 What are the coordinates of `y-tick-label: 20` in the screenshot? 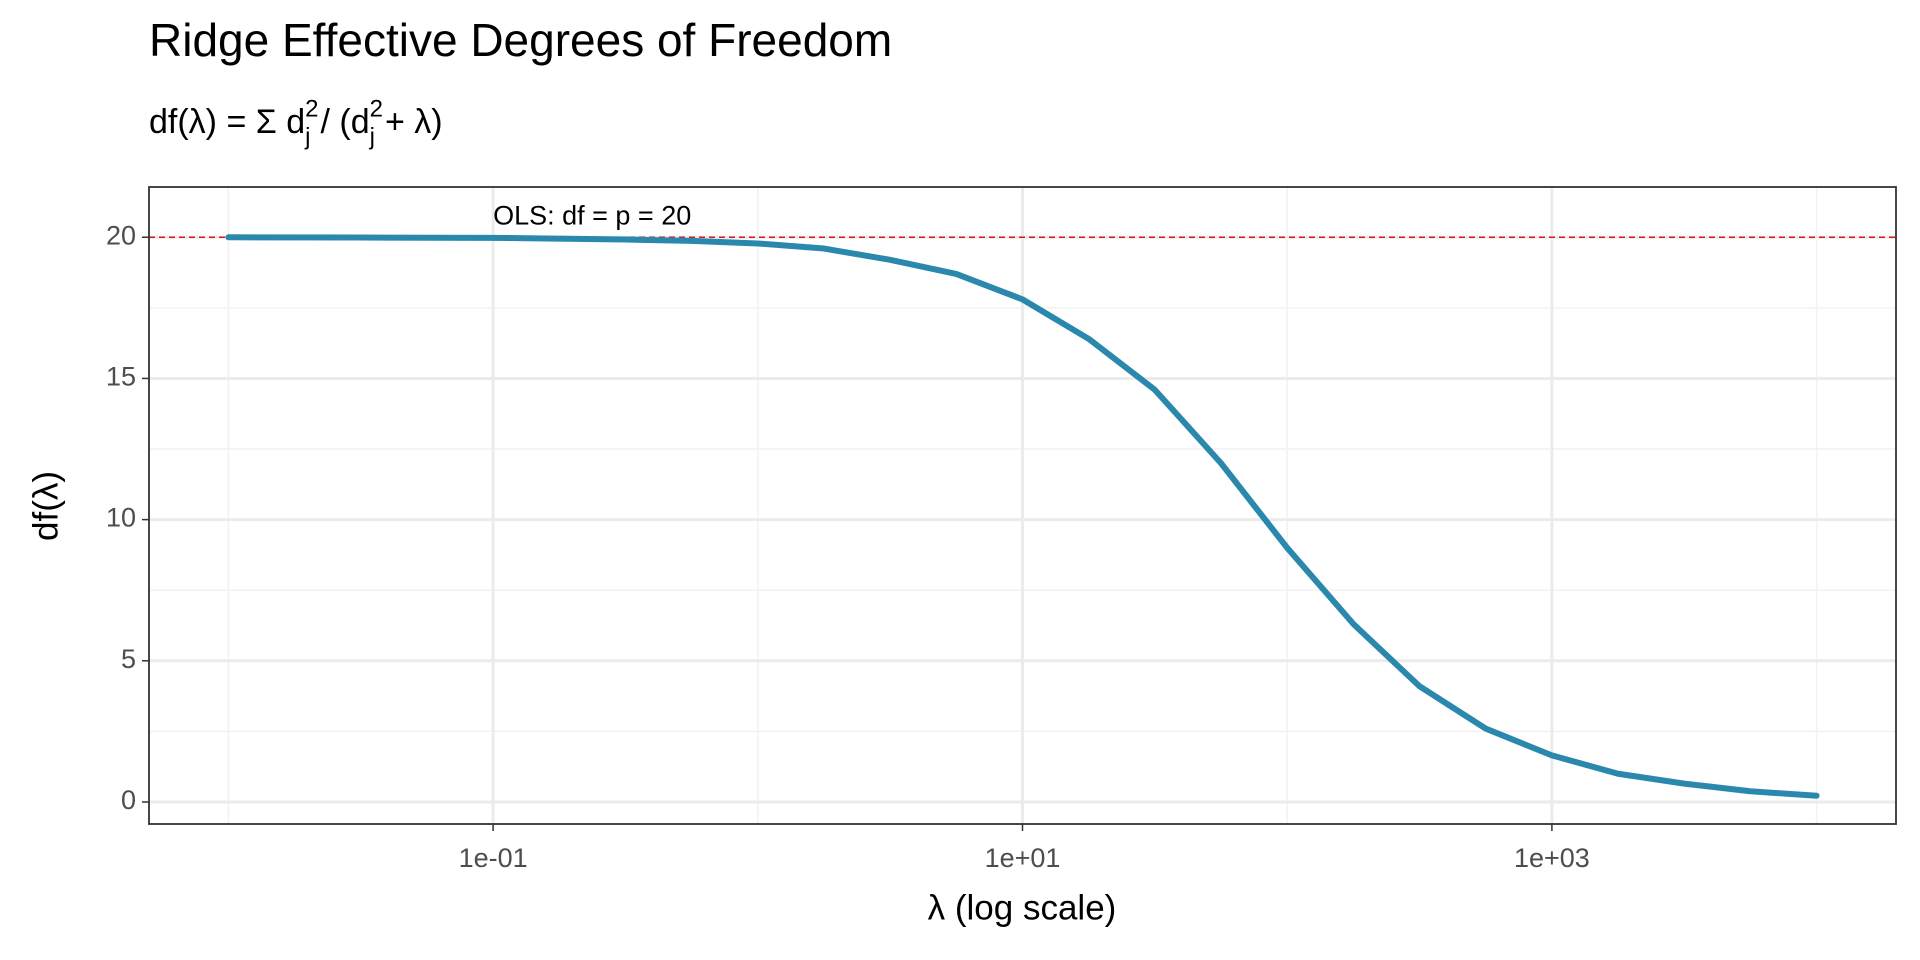 It's located at (121, 235).